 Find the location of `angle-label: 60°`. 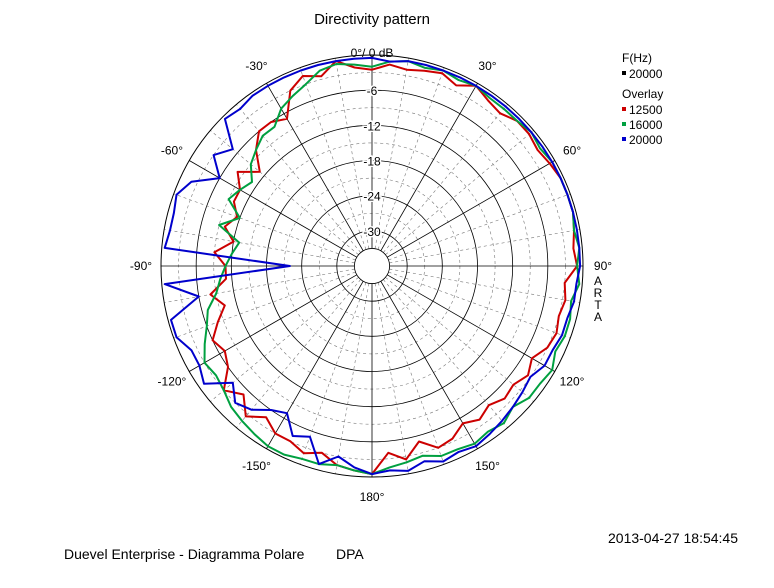

angle-label: 60° is located at coordinates (572, 151).